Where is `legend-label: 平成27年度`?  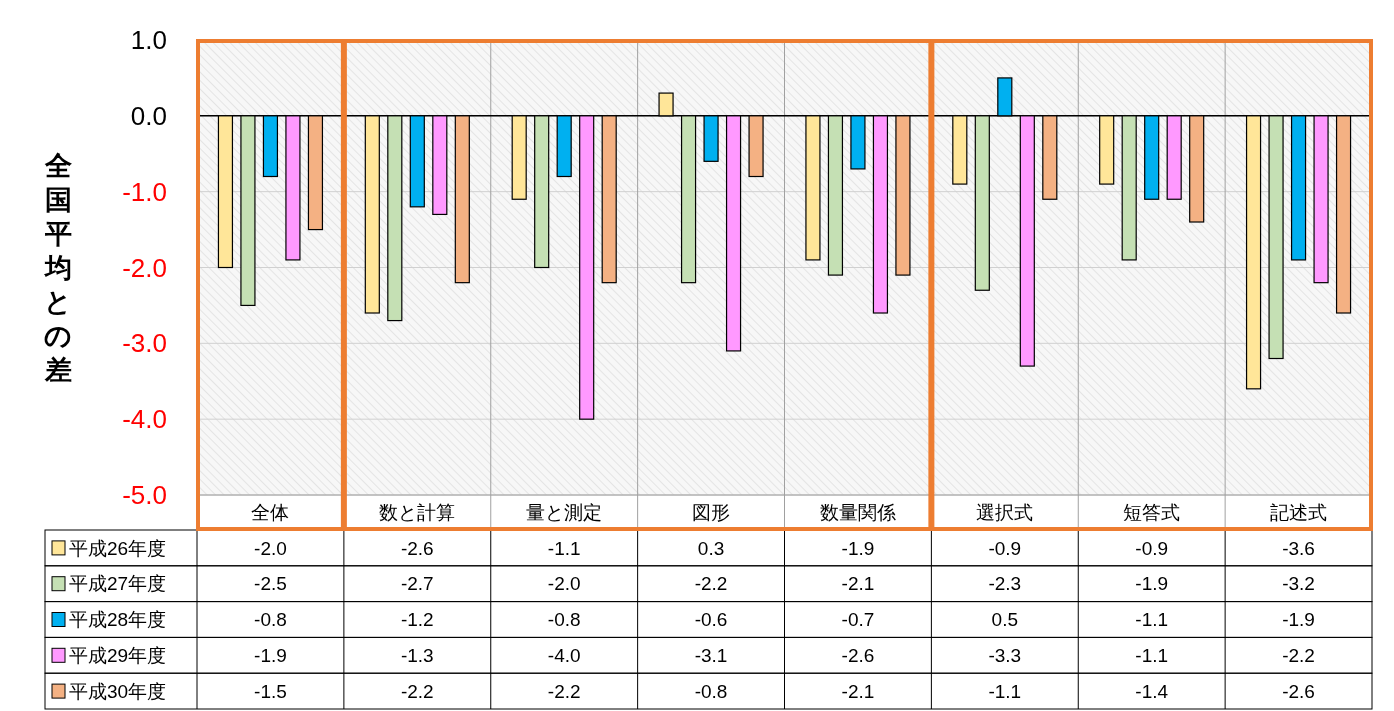 legend-label: 平成27年度 is located at coordinates (118, 584).